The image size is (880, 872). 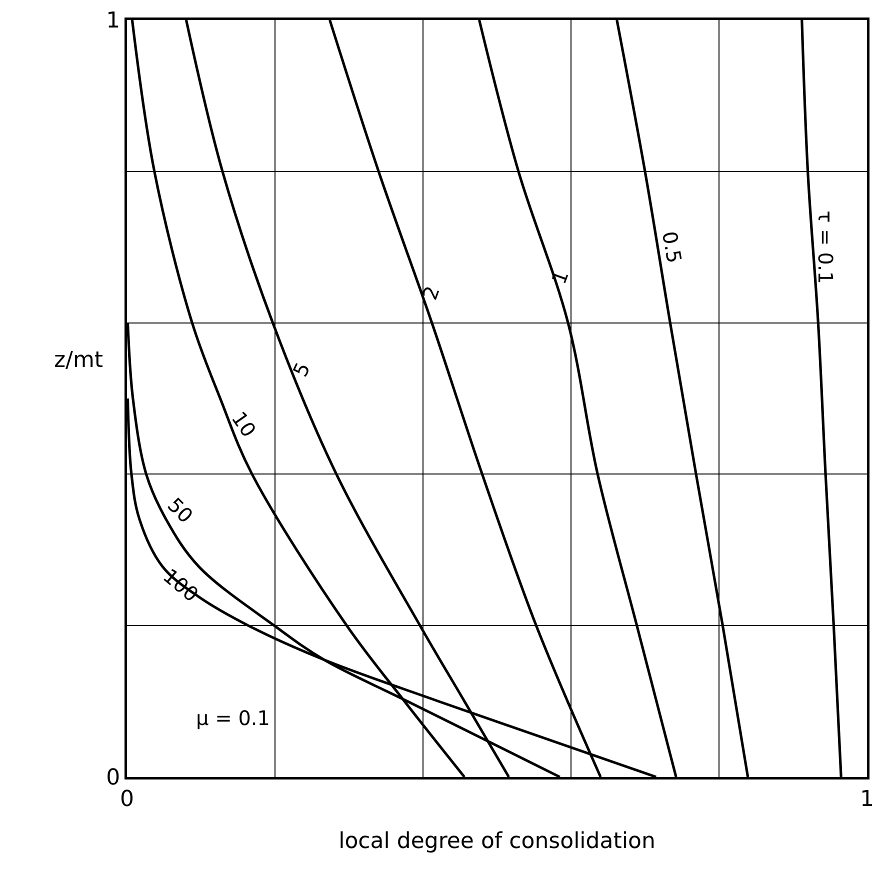 I want to click on y-axis-title: z/mt, so click(x=79, y=360).